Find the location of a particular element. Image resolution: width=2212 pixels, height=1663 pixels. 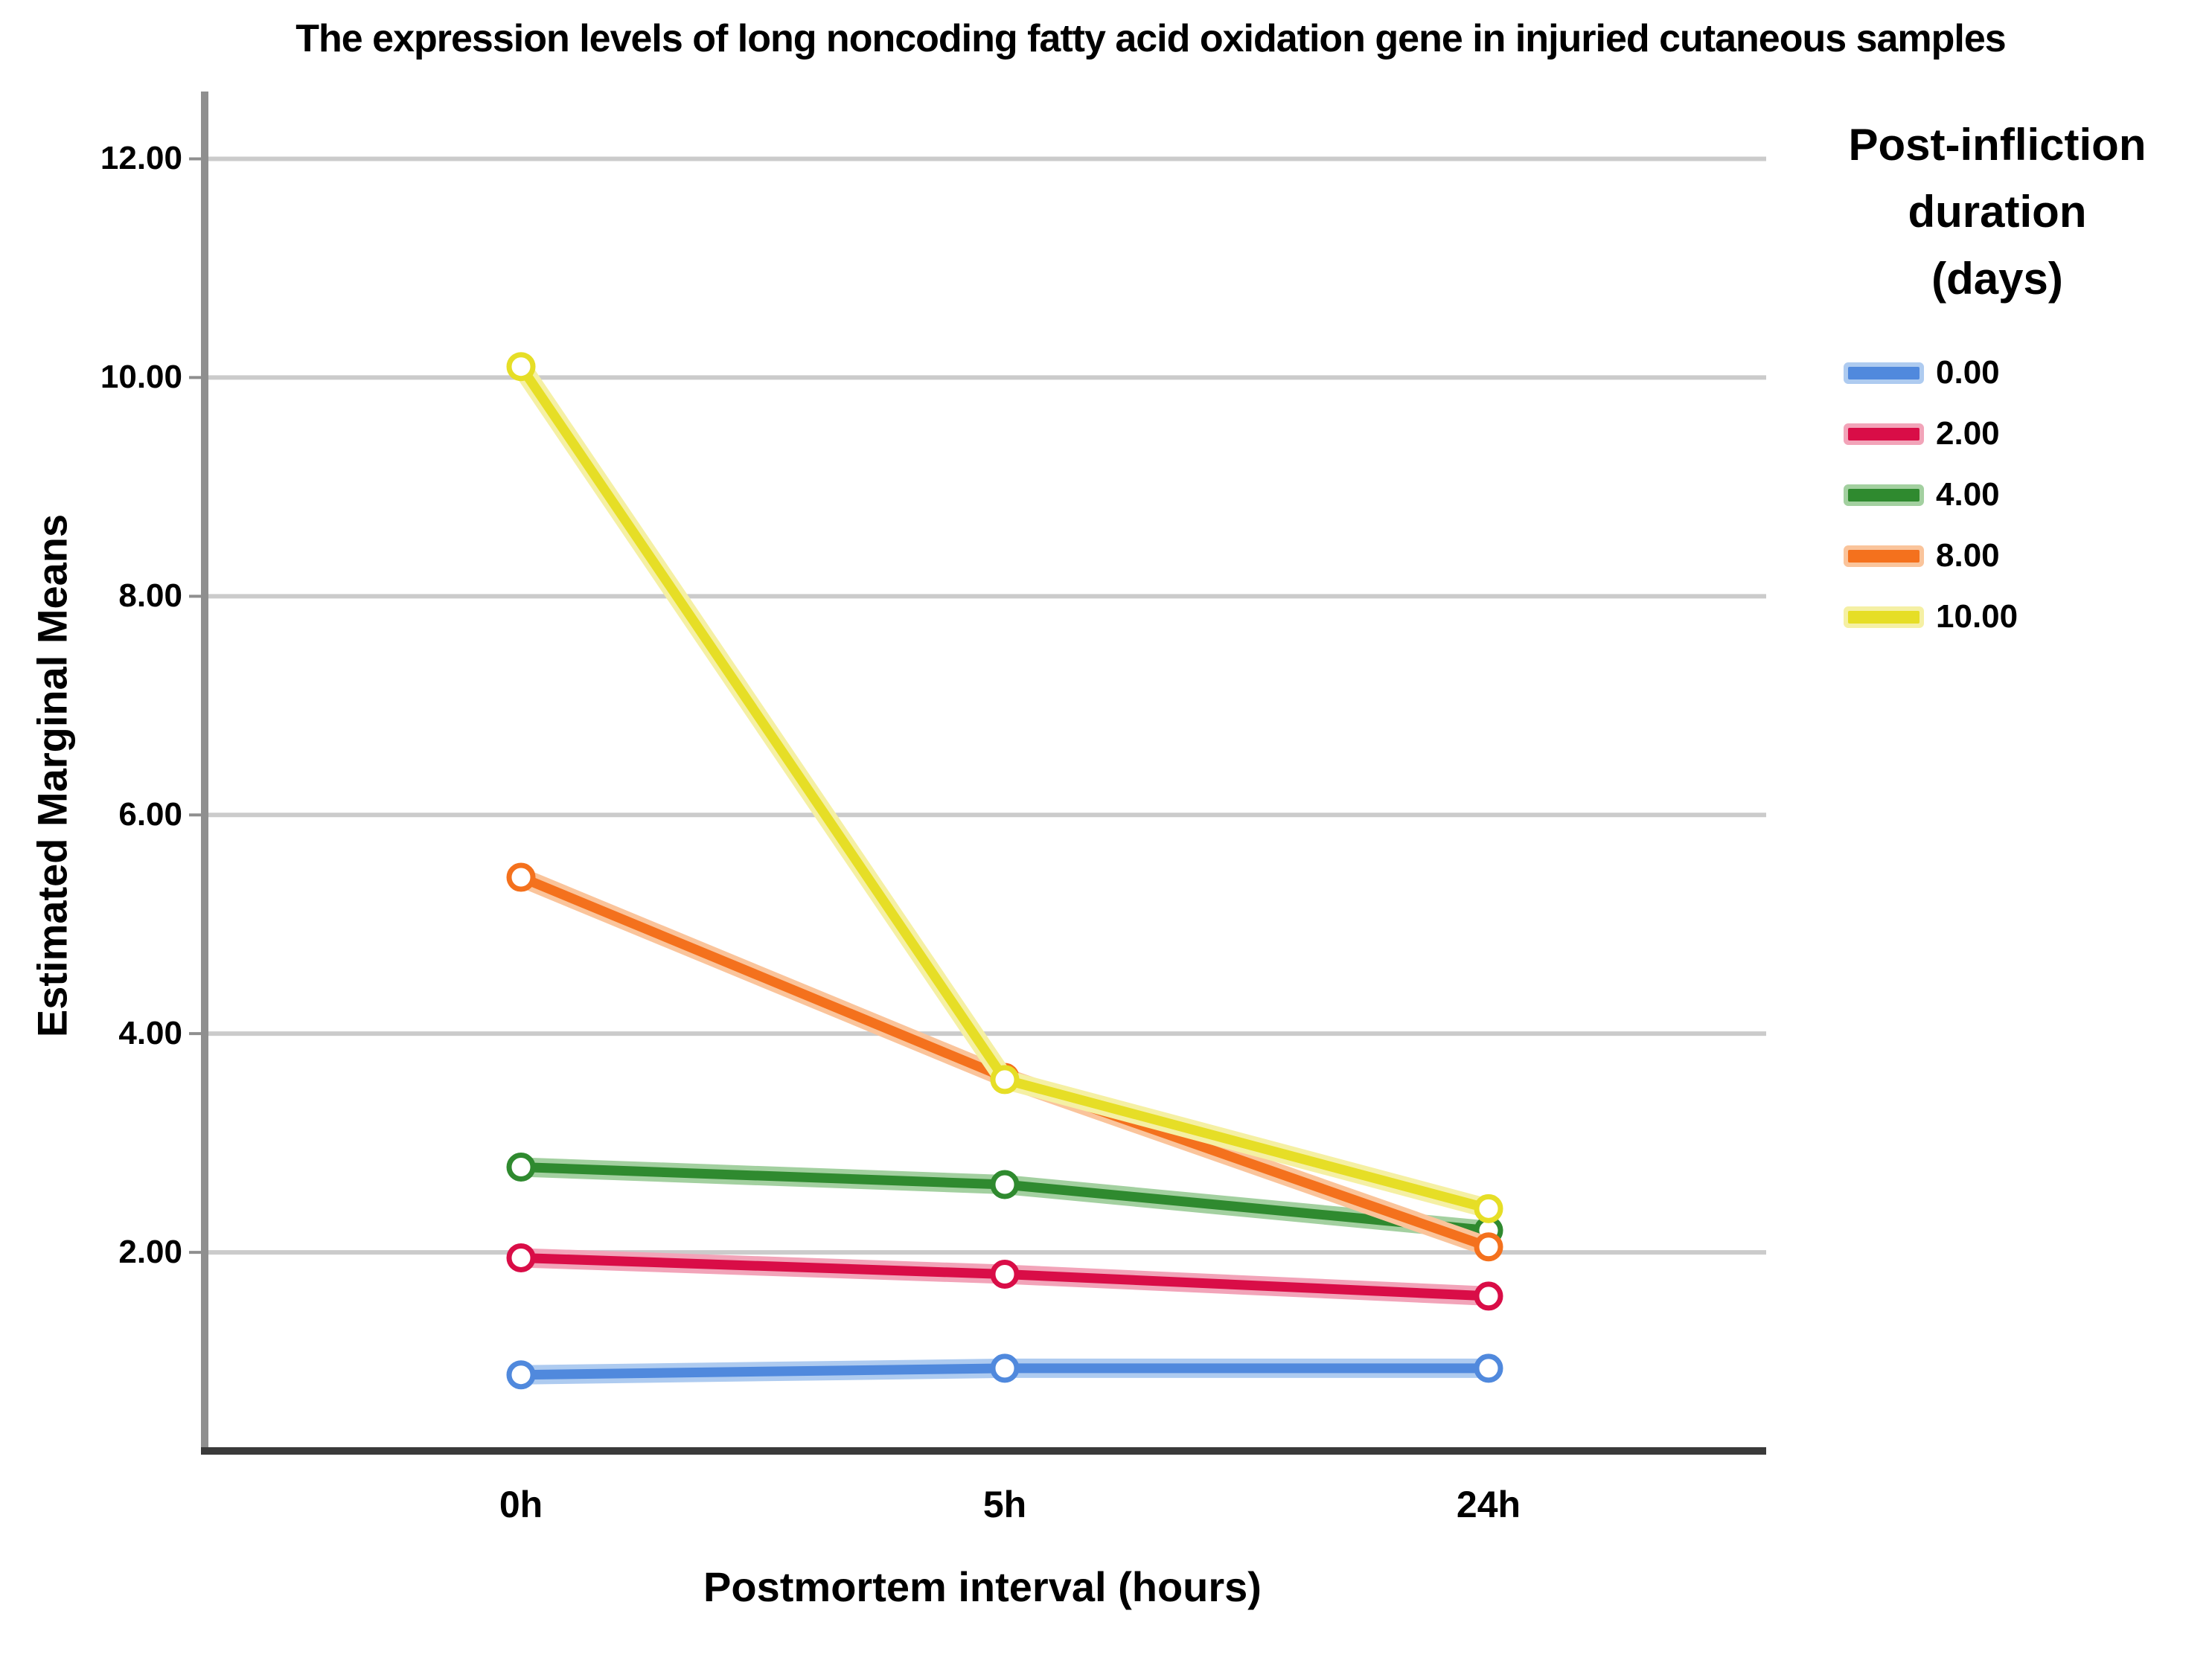

legend-item: 0.00 is located at coordinates (1998, 372).